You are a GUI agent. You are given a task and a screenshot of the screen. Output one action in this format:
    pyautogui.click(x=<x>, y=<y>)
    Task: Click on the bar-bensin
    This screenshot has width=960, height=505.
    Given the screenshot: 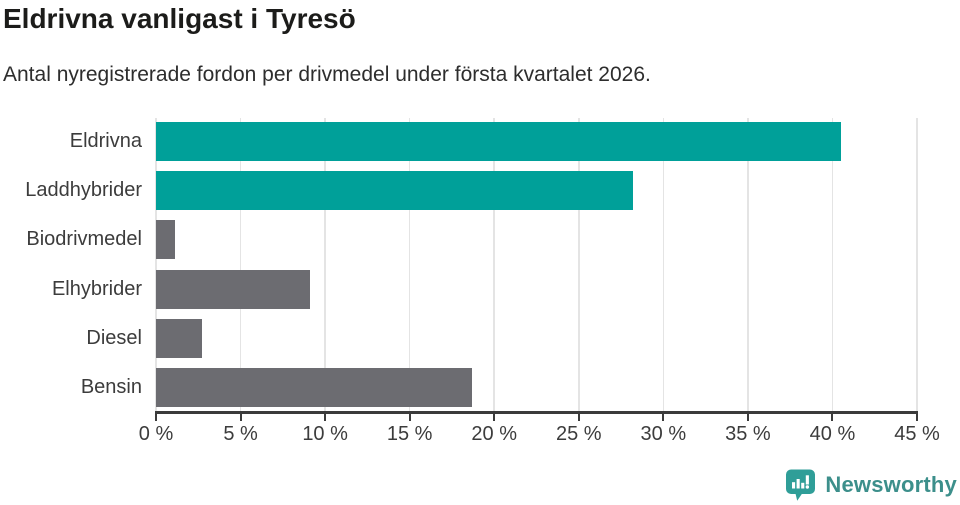 What is the action you would take?
    pyautogui.click(x=314, y=387)
    